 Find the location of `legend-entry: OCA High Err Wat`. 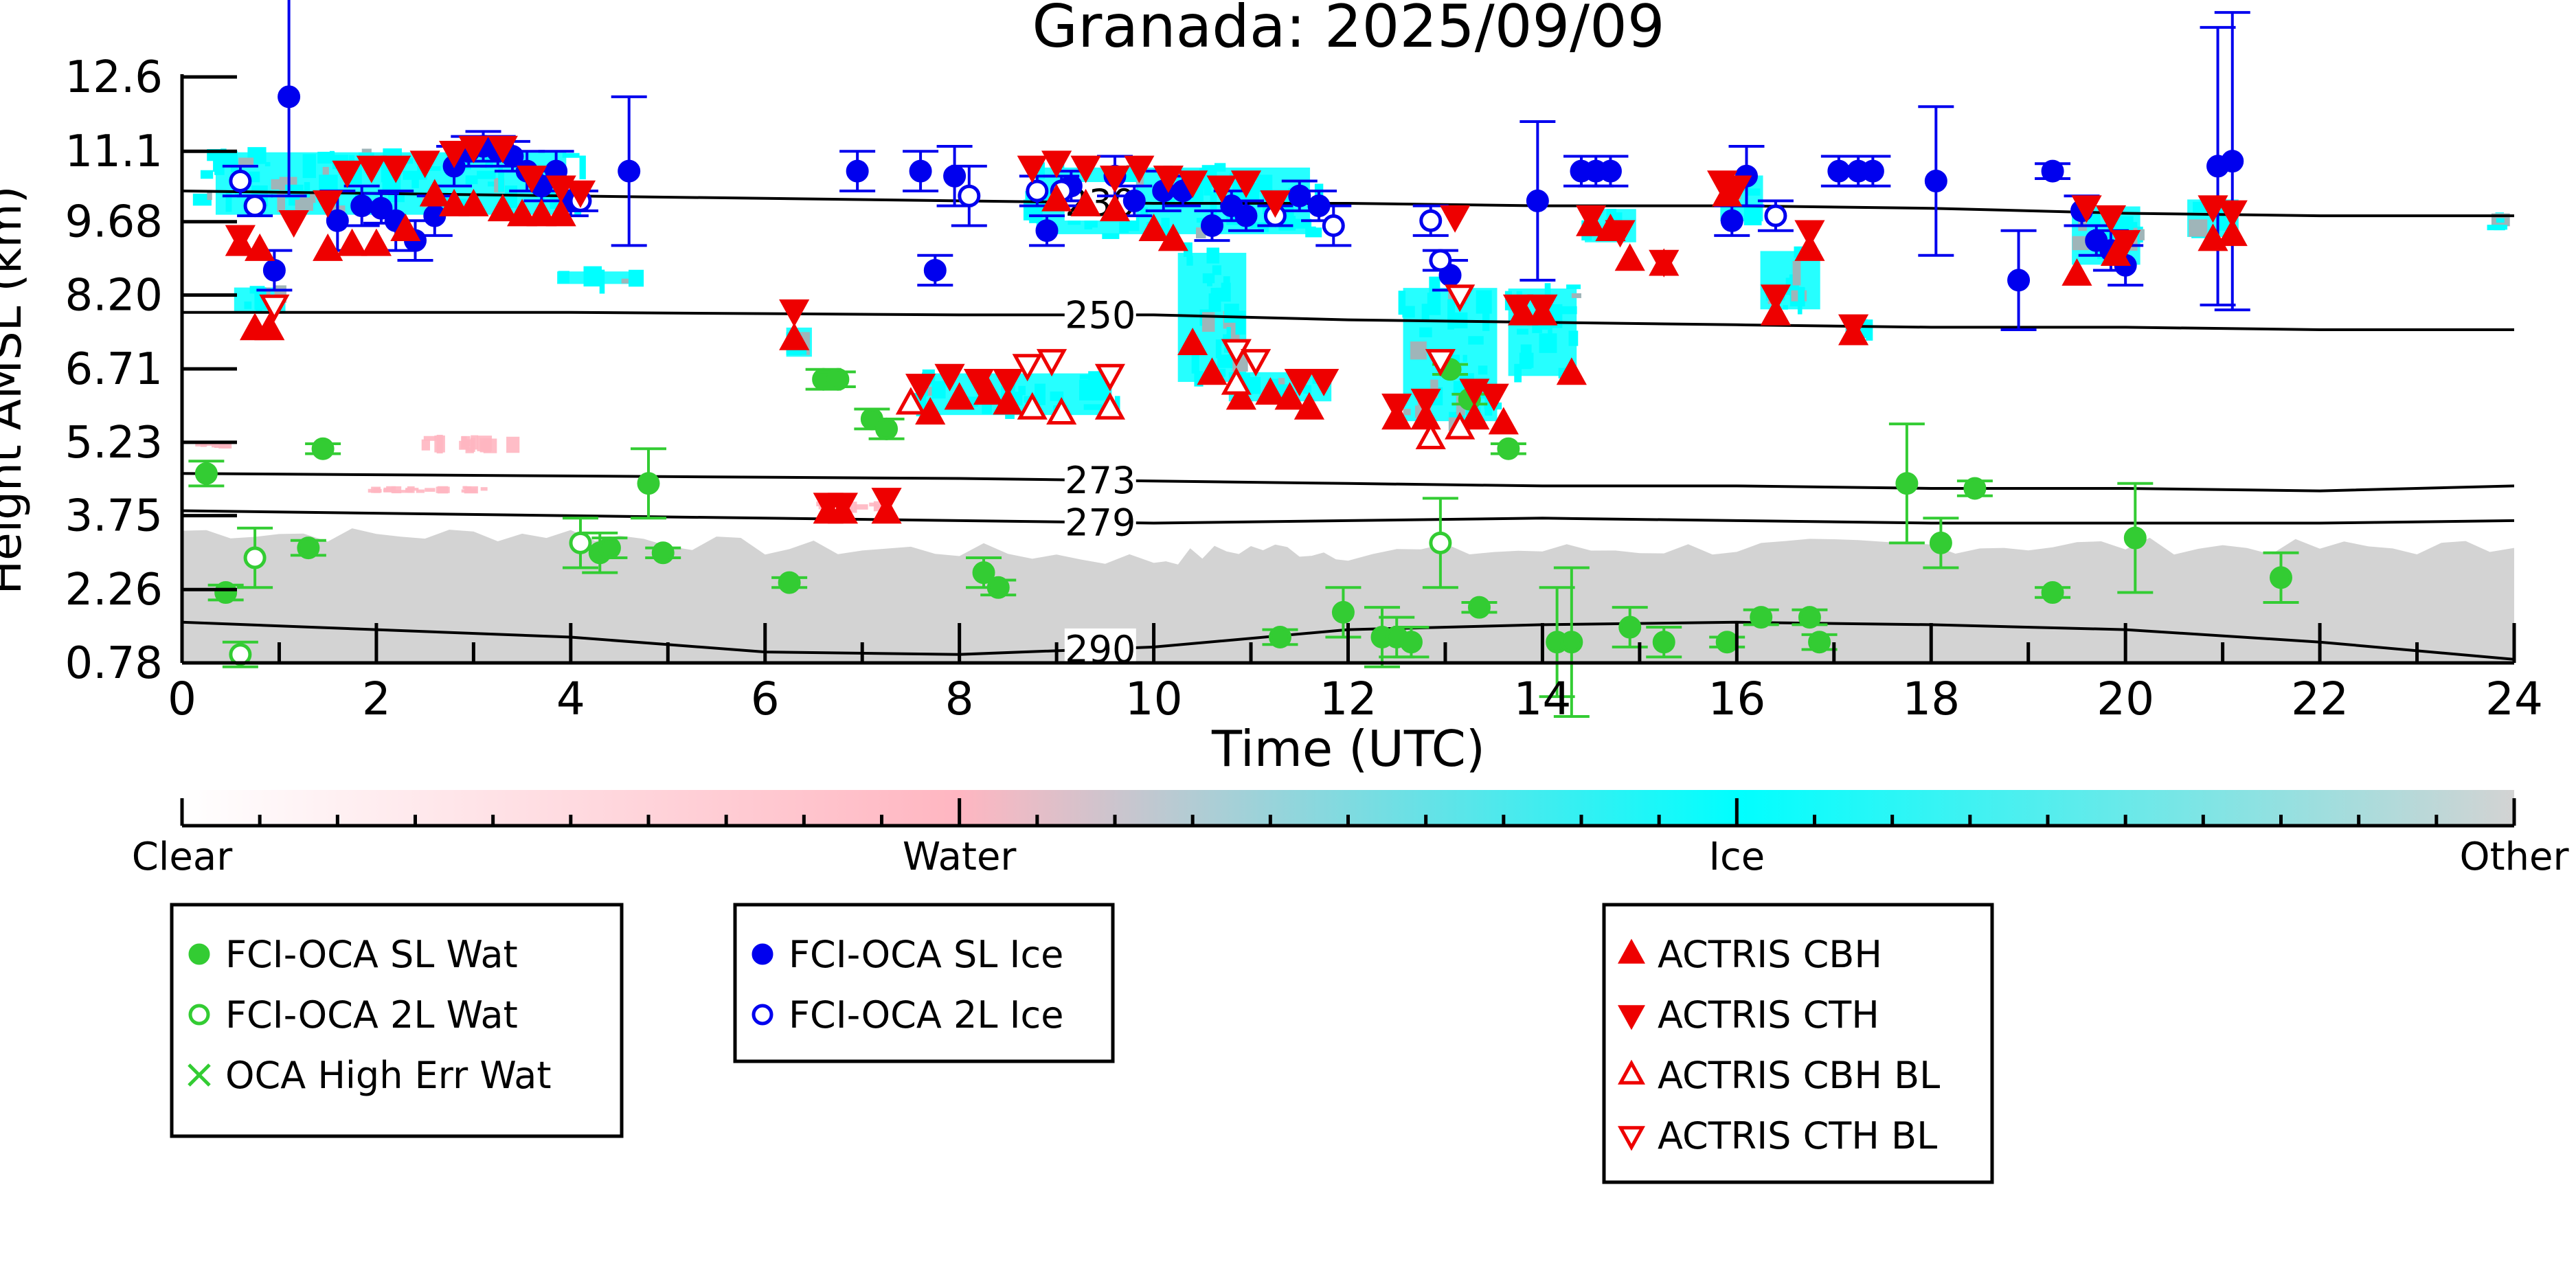

legend-entry: OCA High Err Wat is located at coordinates (370, 1075).